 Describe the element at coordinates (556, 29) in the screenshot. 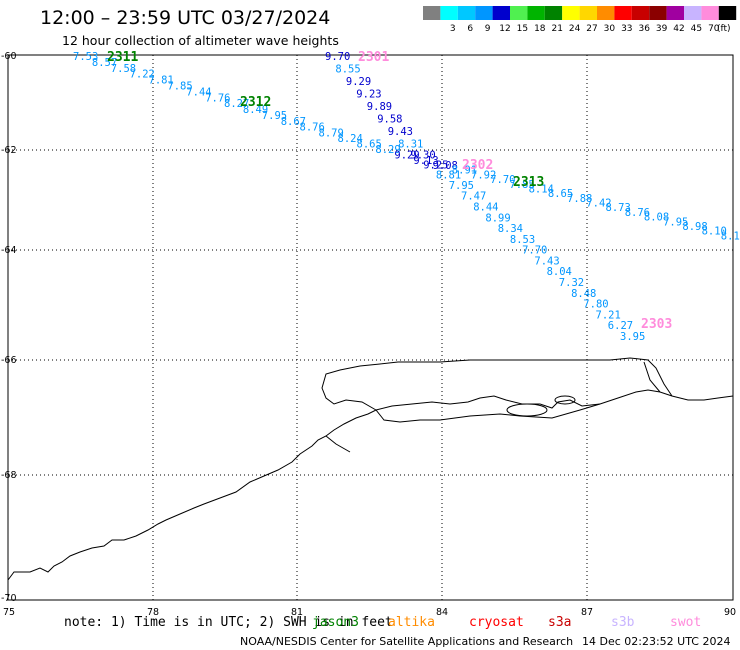

I see `legend-label: 21` at that location.